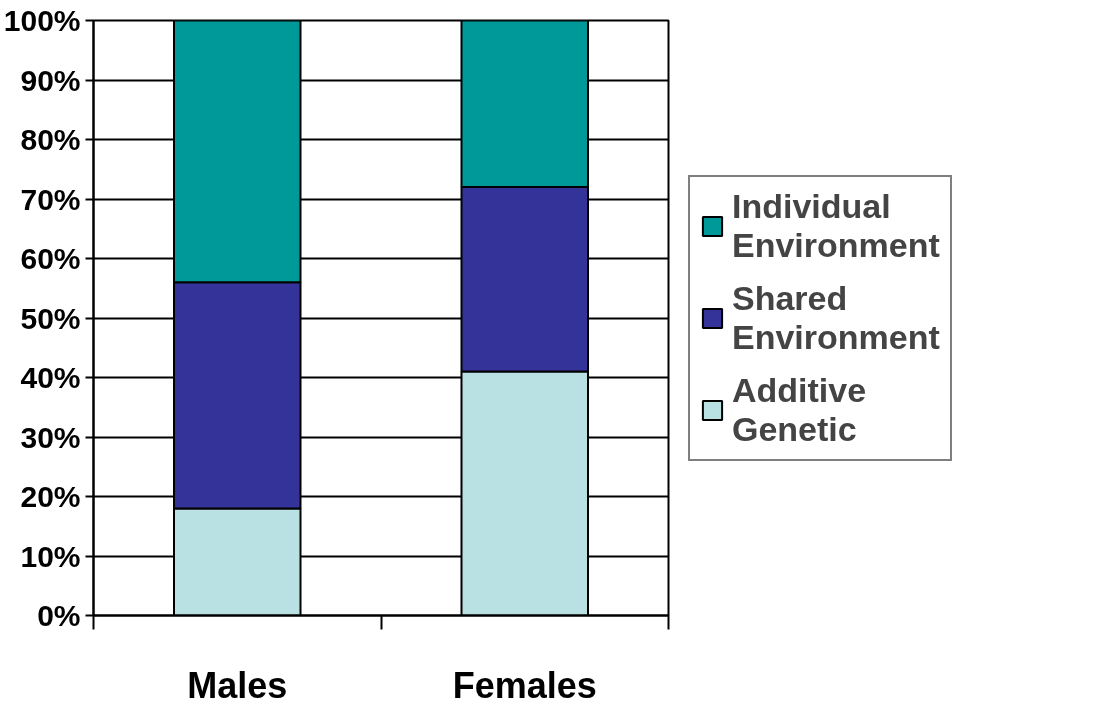  Describe the element at coordinates (50, 258) in the screenshot. I see `y-tick-label: 60%` at that location.